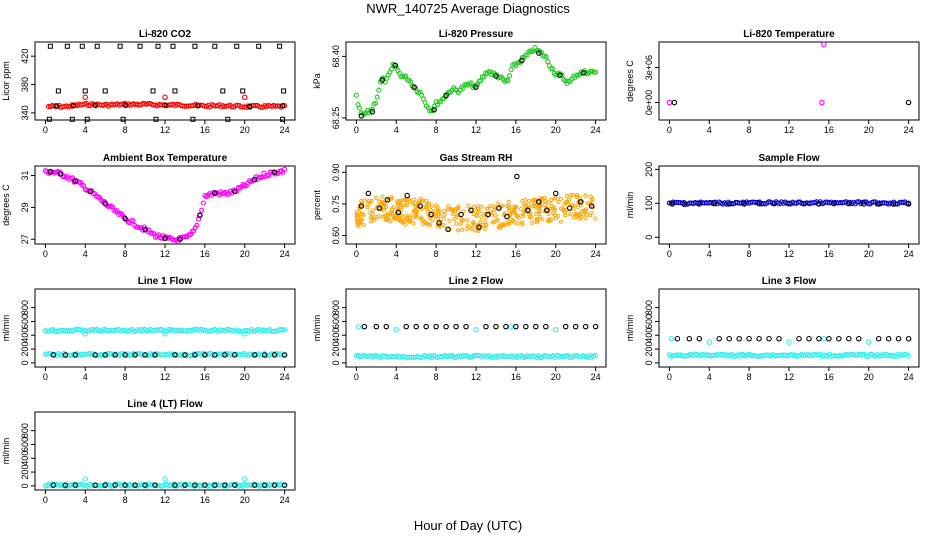 This screenshot has width=936, height=540. What do you see at coordinates (165, 485) in the screenshot?
I see `series-cyan-dense` at bounding box center [165, 485].